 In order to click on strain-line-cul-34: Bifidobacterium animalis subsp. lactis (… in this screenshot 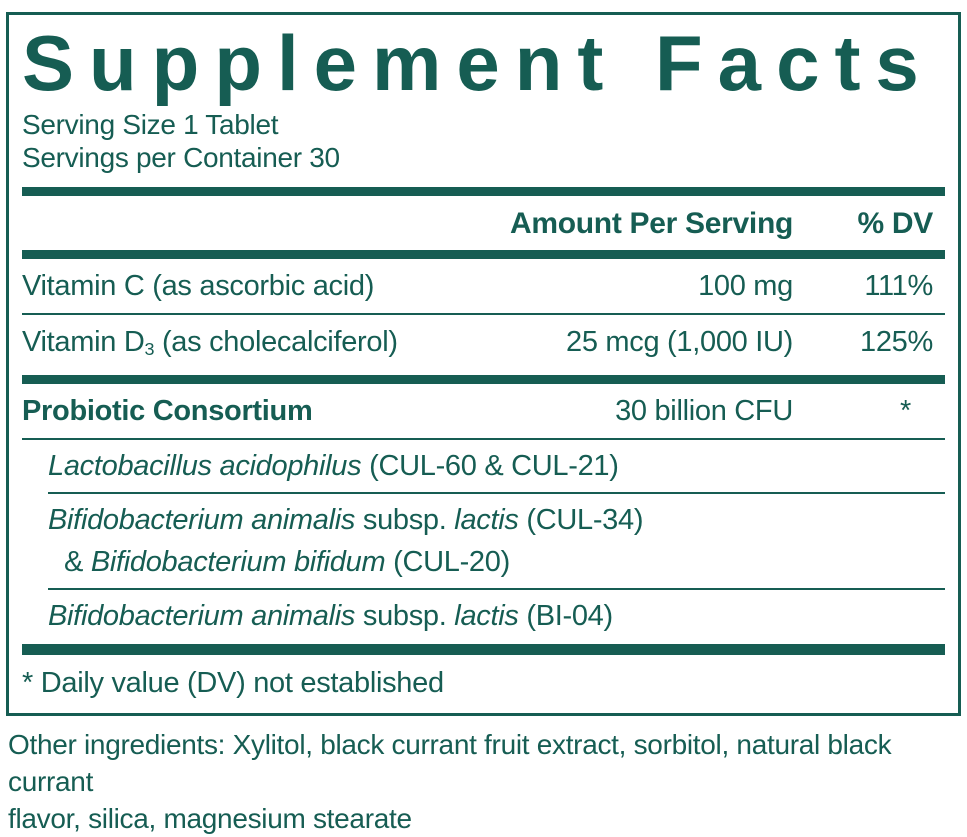, I will do `click(496, 520)`.